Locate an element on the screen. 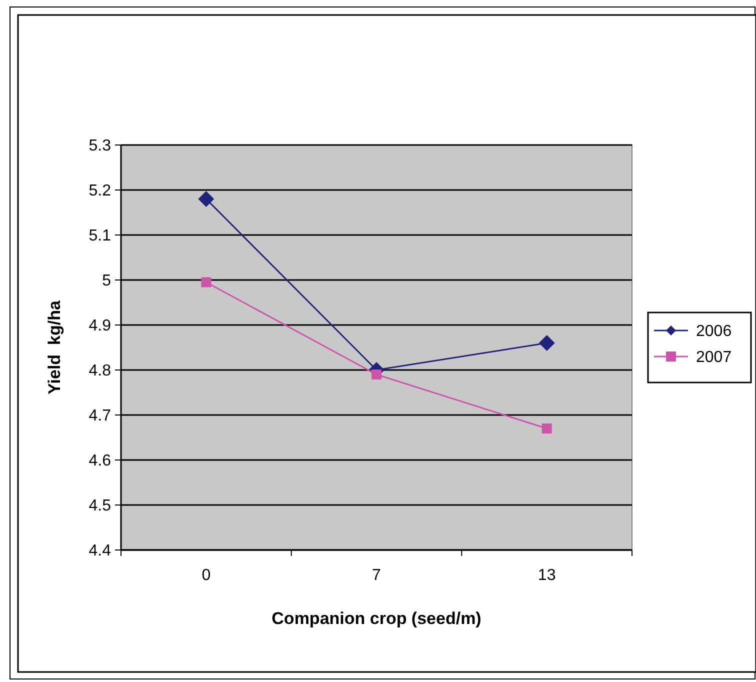 The image size is (756, 682). legend-label: 2007 is located at coordinates (714, 357).